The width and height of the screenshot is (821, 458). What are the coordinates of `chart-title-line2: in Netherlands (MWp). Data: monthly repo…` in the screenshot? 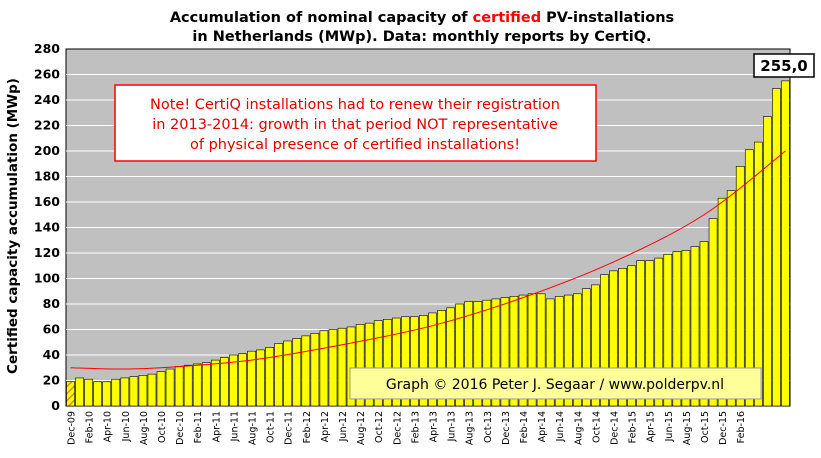 It's located at (421, 37).